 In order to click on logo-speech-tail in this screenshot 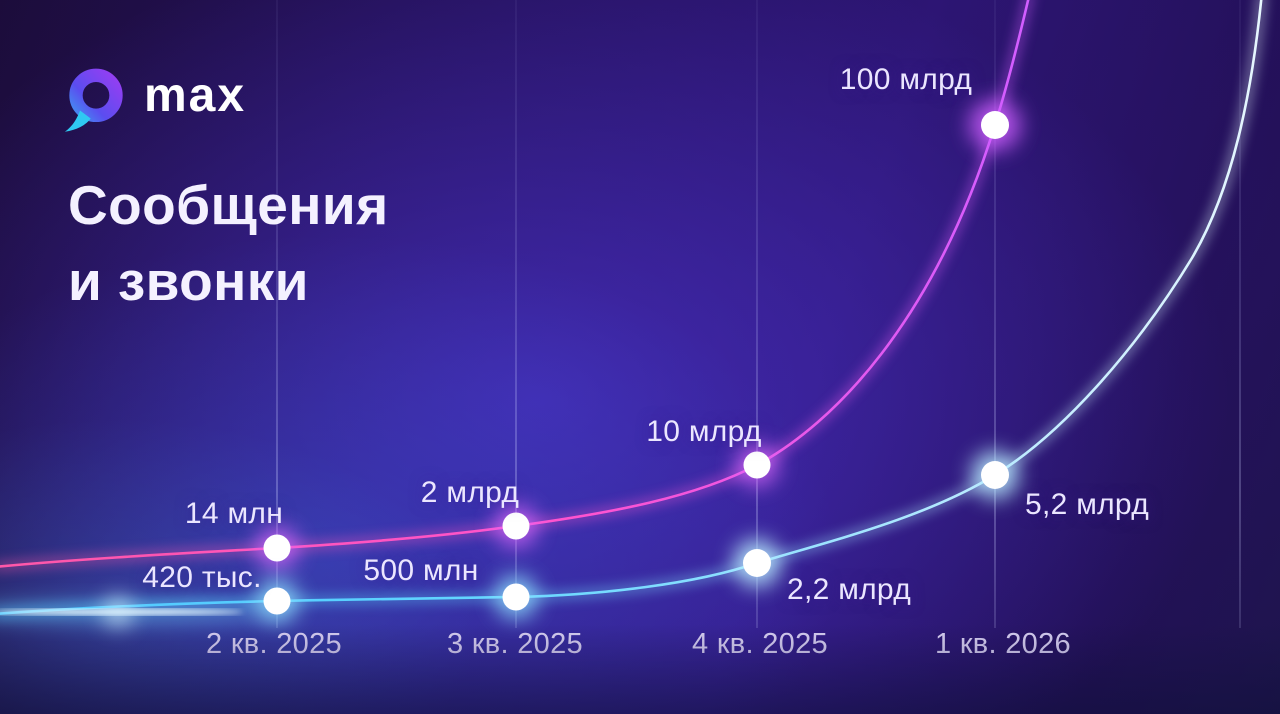, I will do `click(77, 121)`.